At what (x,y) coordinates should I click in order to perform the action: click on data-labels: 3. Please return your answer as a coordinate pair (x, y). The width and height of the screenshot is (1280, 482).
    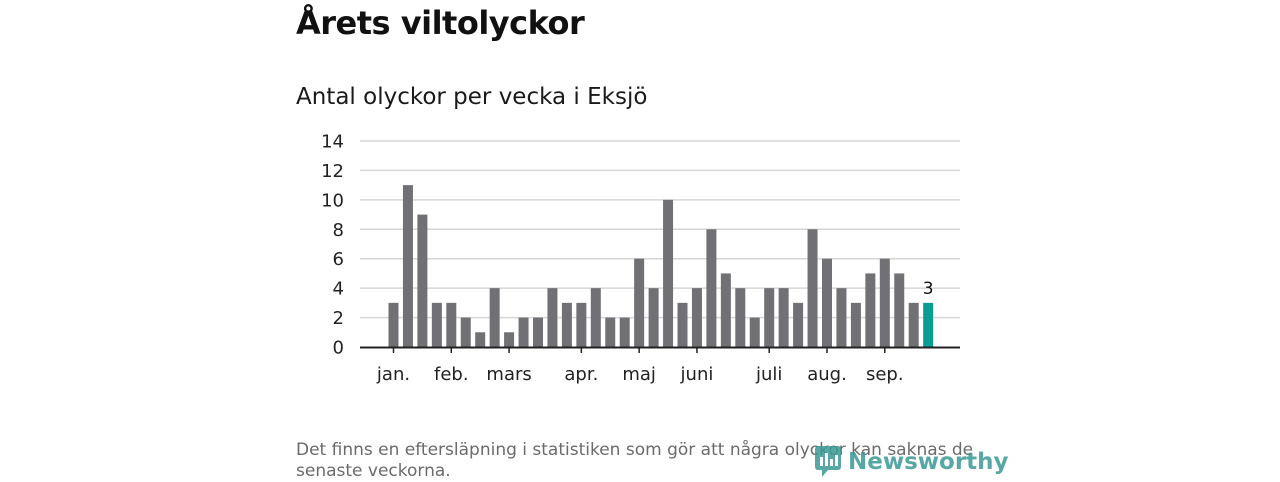
    Looking at the image, I should click on (928, 289).